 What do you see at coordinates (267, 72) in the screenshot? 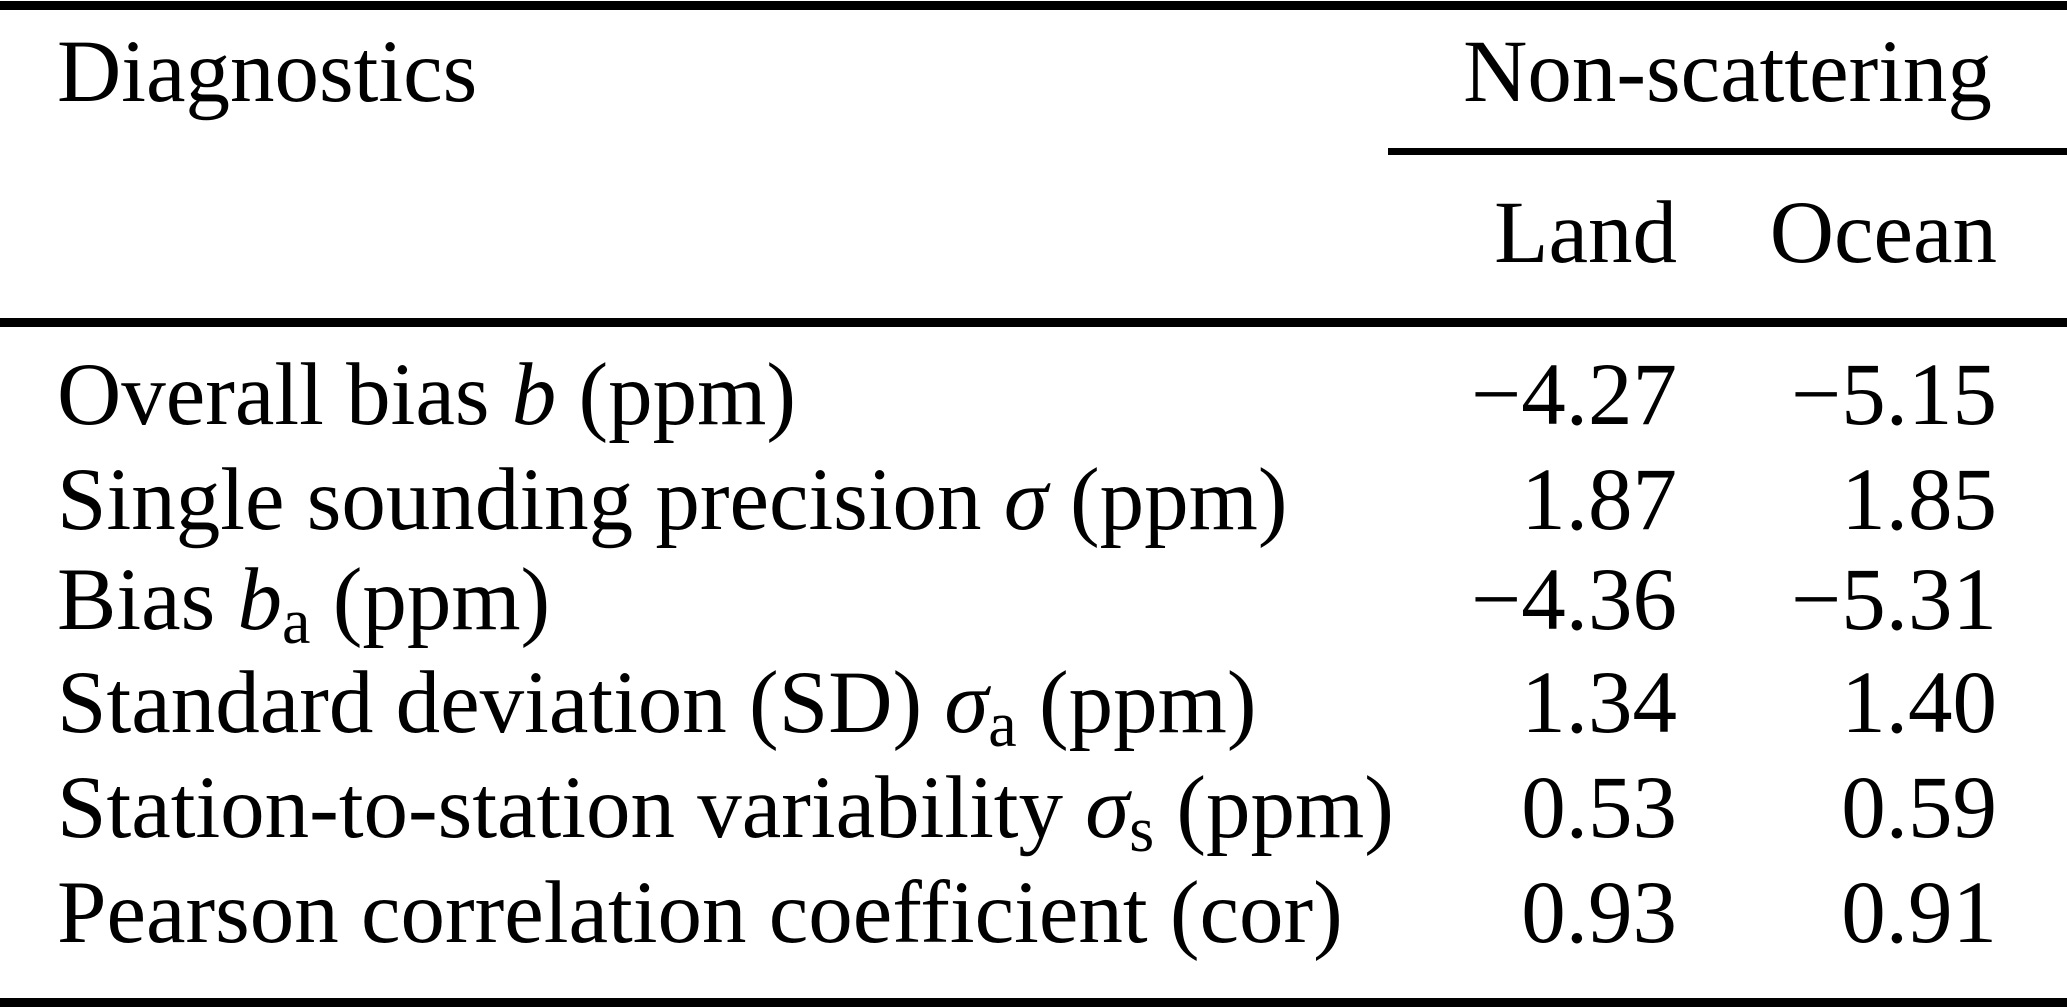
I see `diagnostics-header: Diagnostics` at bounding box center [267, 72].